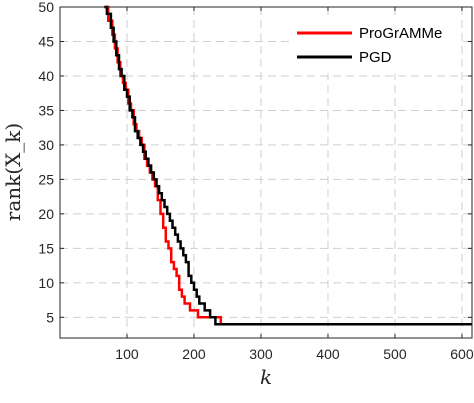  Describe the element at coordinates (261, 354) in the screenshot. I see `x-tick-label: 300` at that location.